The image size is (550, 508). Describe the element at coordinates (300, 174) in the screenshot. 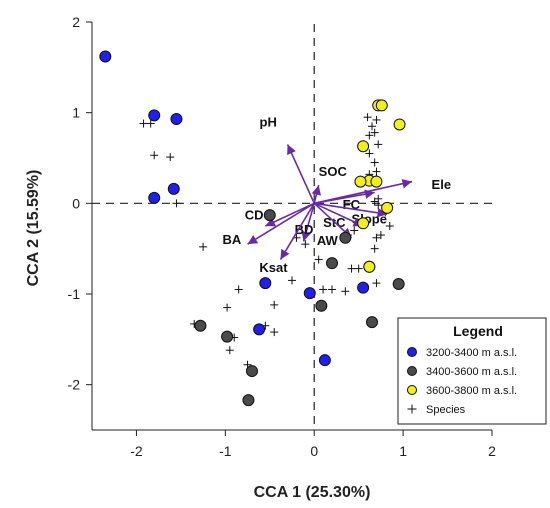

I see `vector-arrow-ph` at that location.